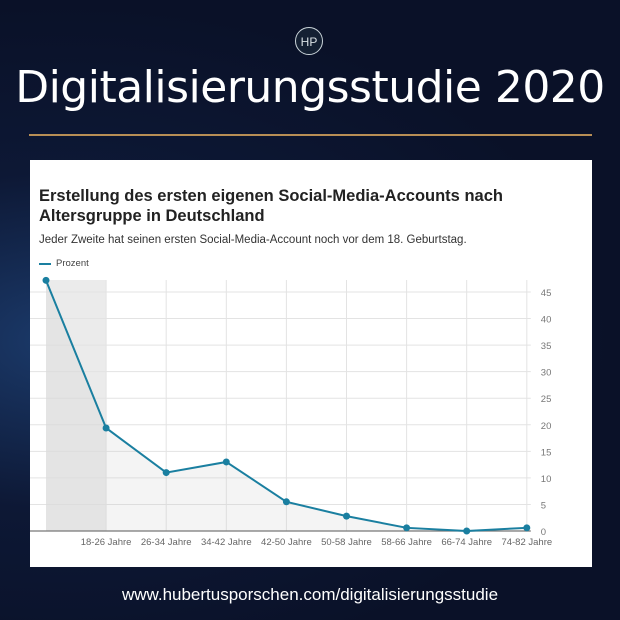 The width and height of the screenshot is (620, 620). I want to click on y-tick-label: 20, so click(546, 426).